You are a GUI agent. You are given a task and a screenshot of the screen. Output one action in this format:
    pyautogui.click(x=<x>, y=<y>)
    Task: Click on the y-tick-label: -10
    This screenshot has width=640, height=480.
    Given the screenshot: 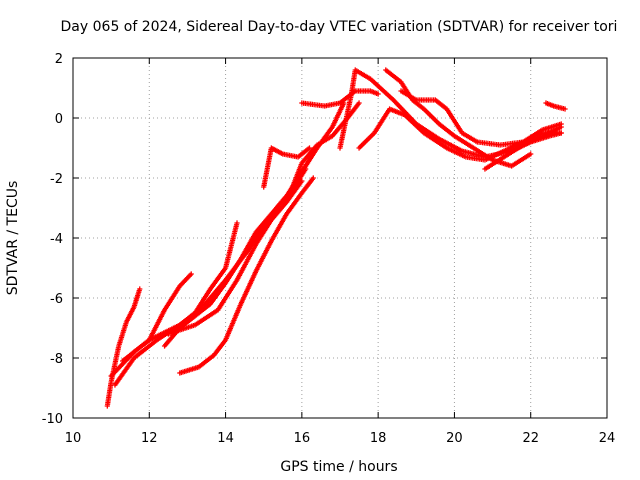 What is the action you would take?
    pyautogui.click(x=52, y=419)
    